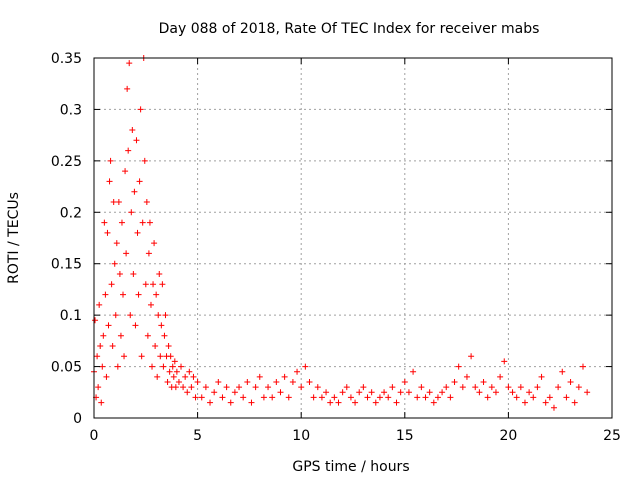  What do you see at coordinates (612, 436) in the screenshot?
I see `x-tick-label: 25` at bounding box center [612, 436].